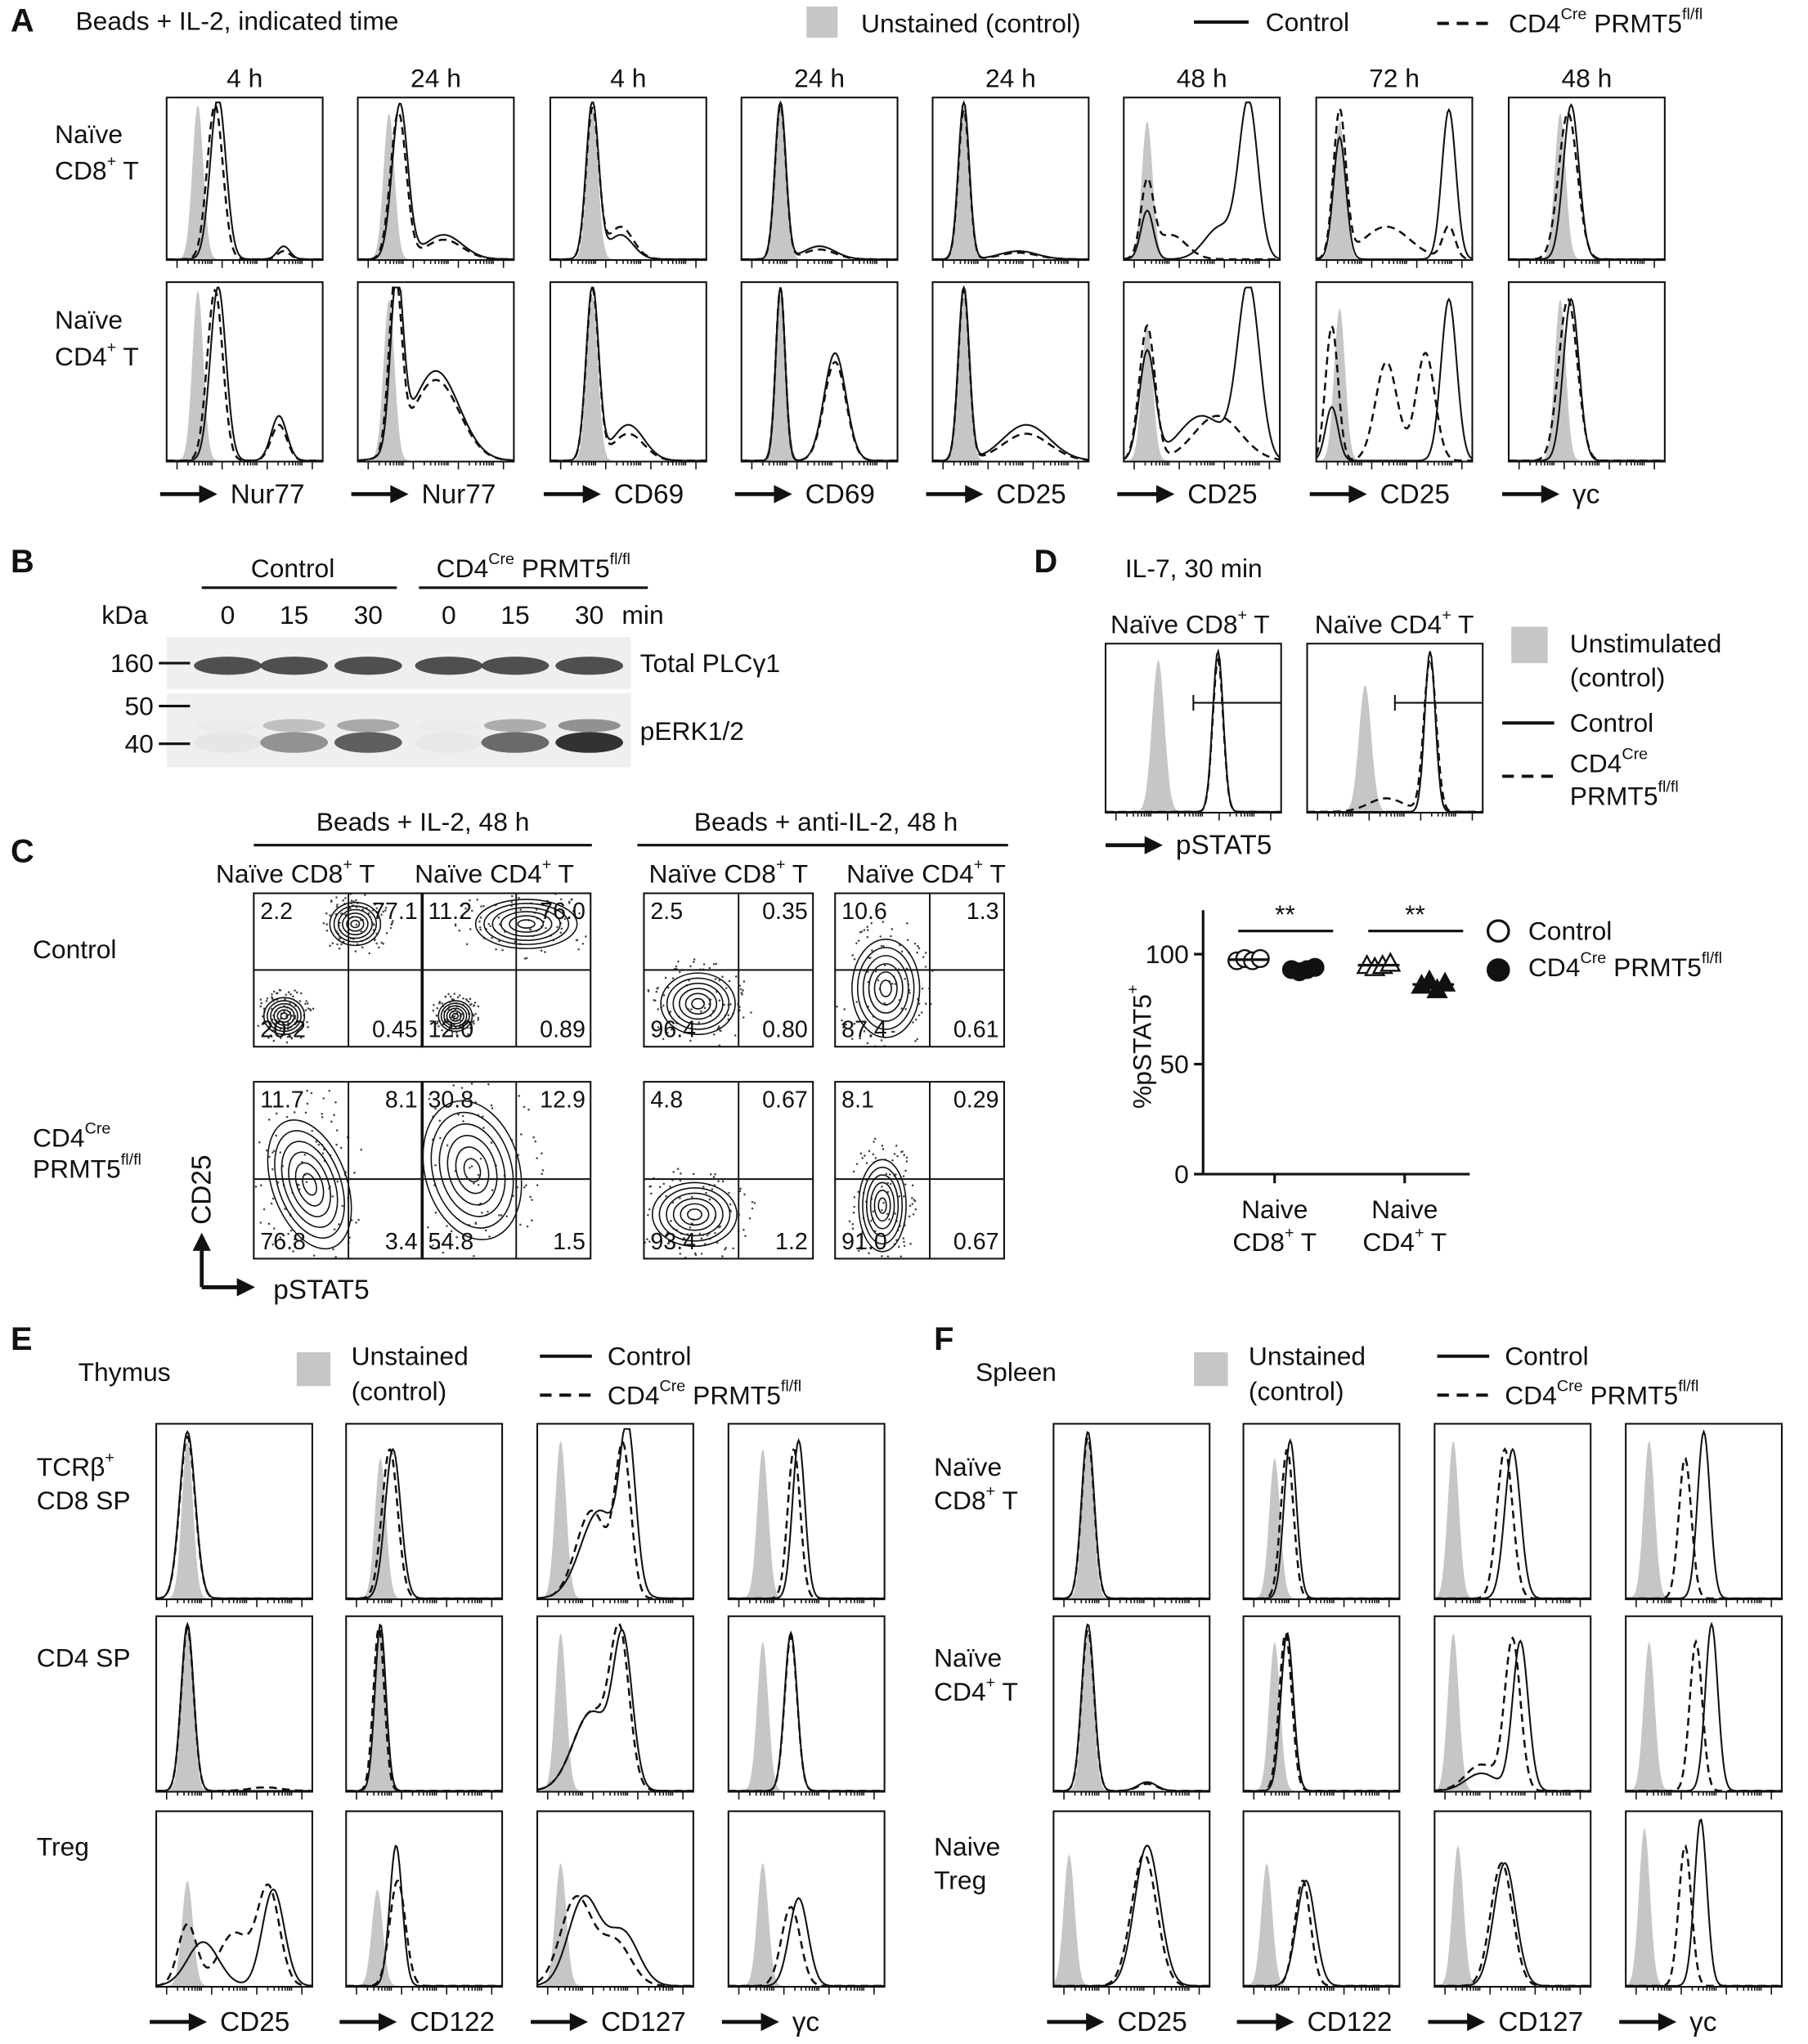  What do you see at coordinates (667, 912) in the screenshot?
I see `quadrant-value: 2.5` at bounding box center [667, 912].